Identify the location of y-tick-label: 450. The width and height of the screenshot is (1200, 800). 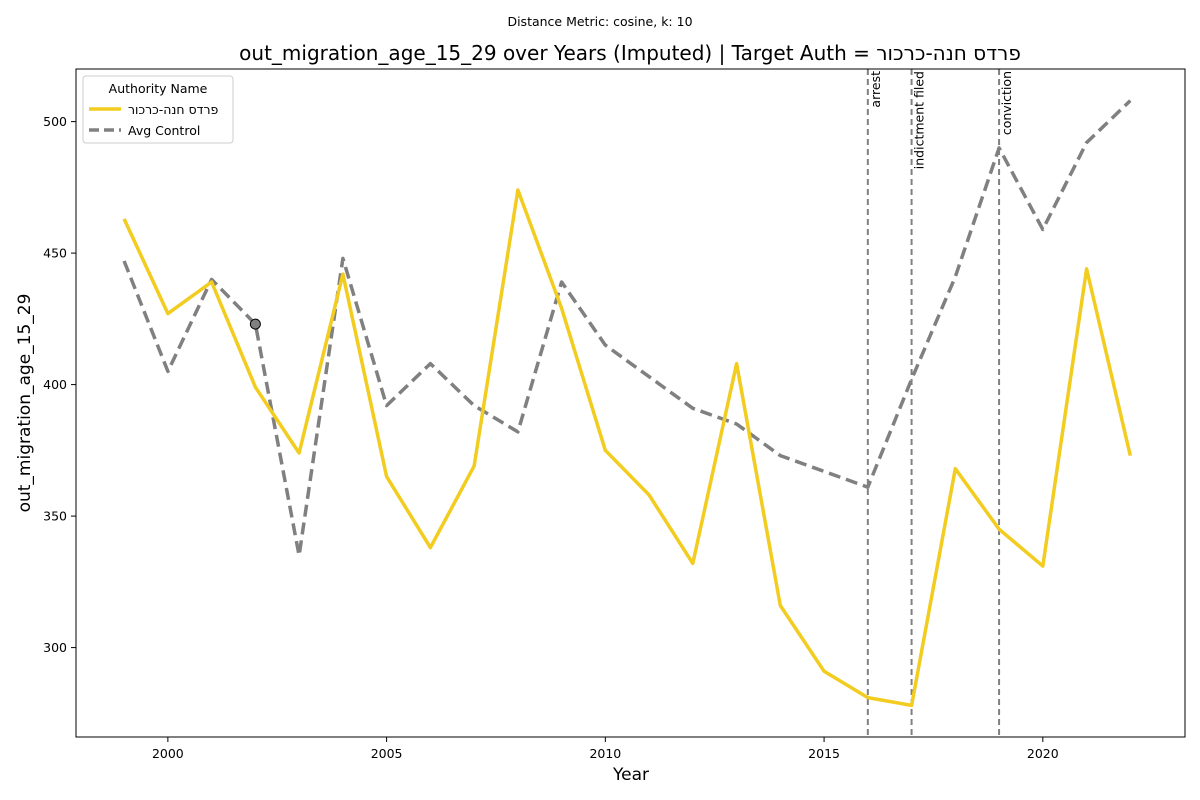
(55, 253).